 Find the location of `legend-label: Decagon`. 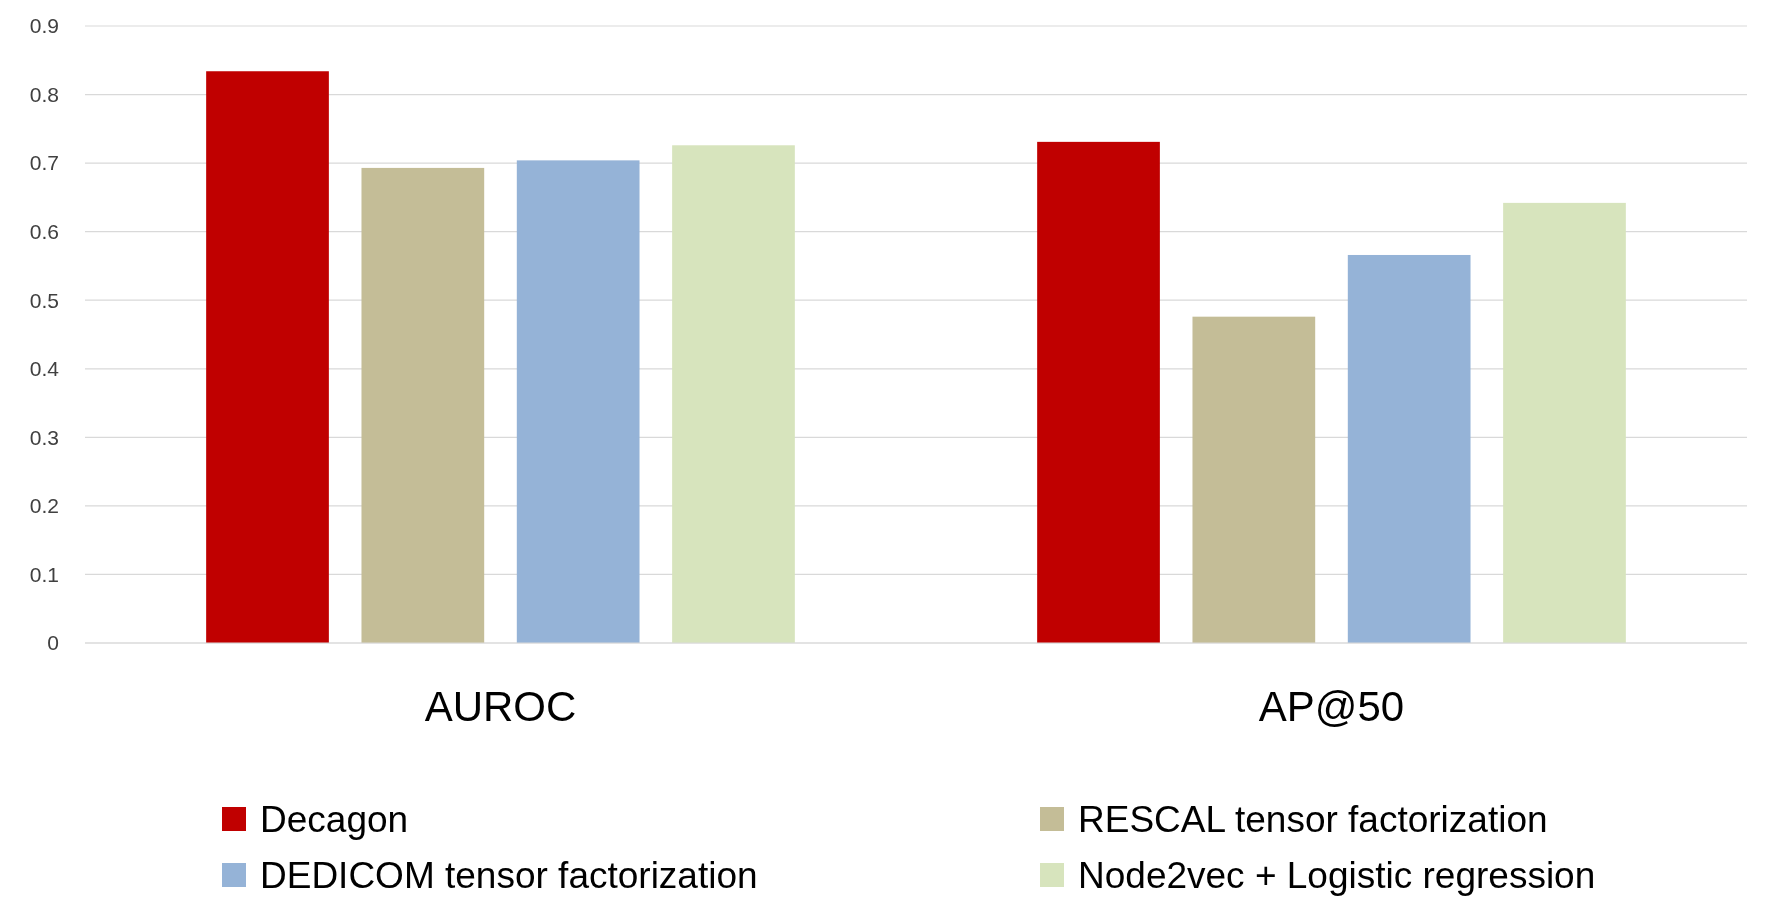

legend-label: Decagon is located at coordinates (334, 819).